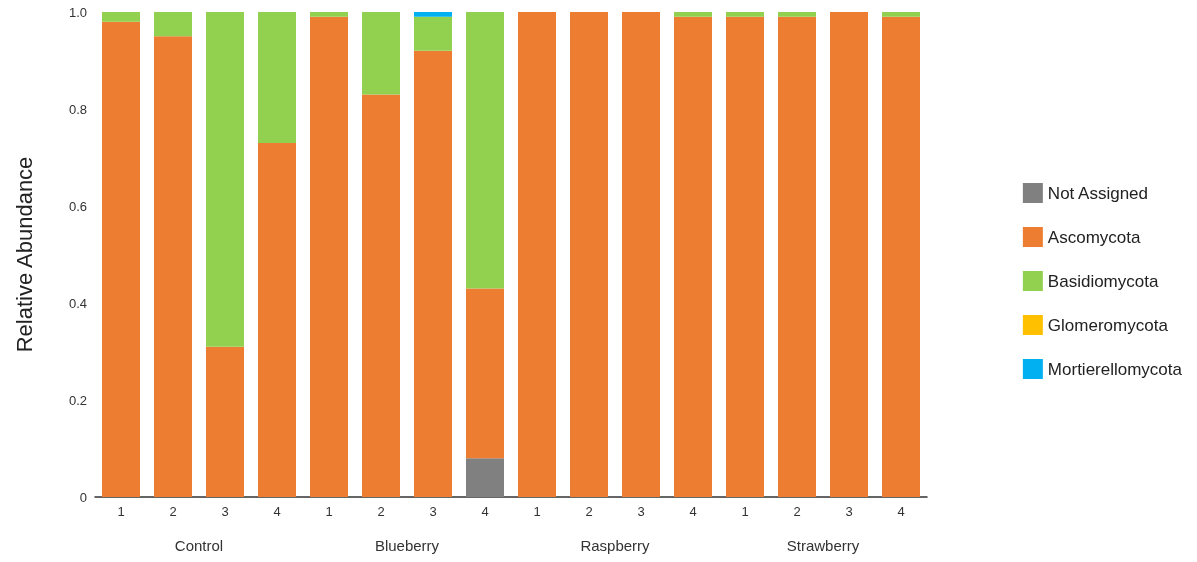  Describe the element at coordinates (199, 545) in the screenshot. I see `text: Control` at that location.